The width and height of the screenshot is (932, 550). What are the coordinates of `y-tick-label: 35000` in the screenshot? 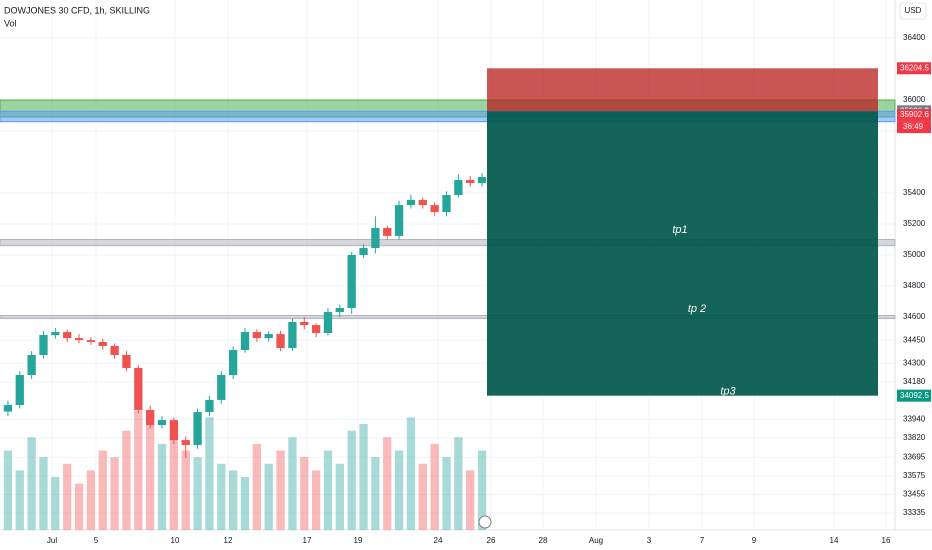 It's located at (914, 254).